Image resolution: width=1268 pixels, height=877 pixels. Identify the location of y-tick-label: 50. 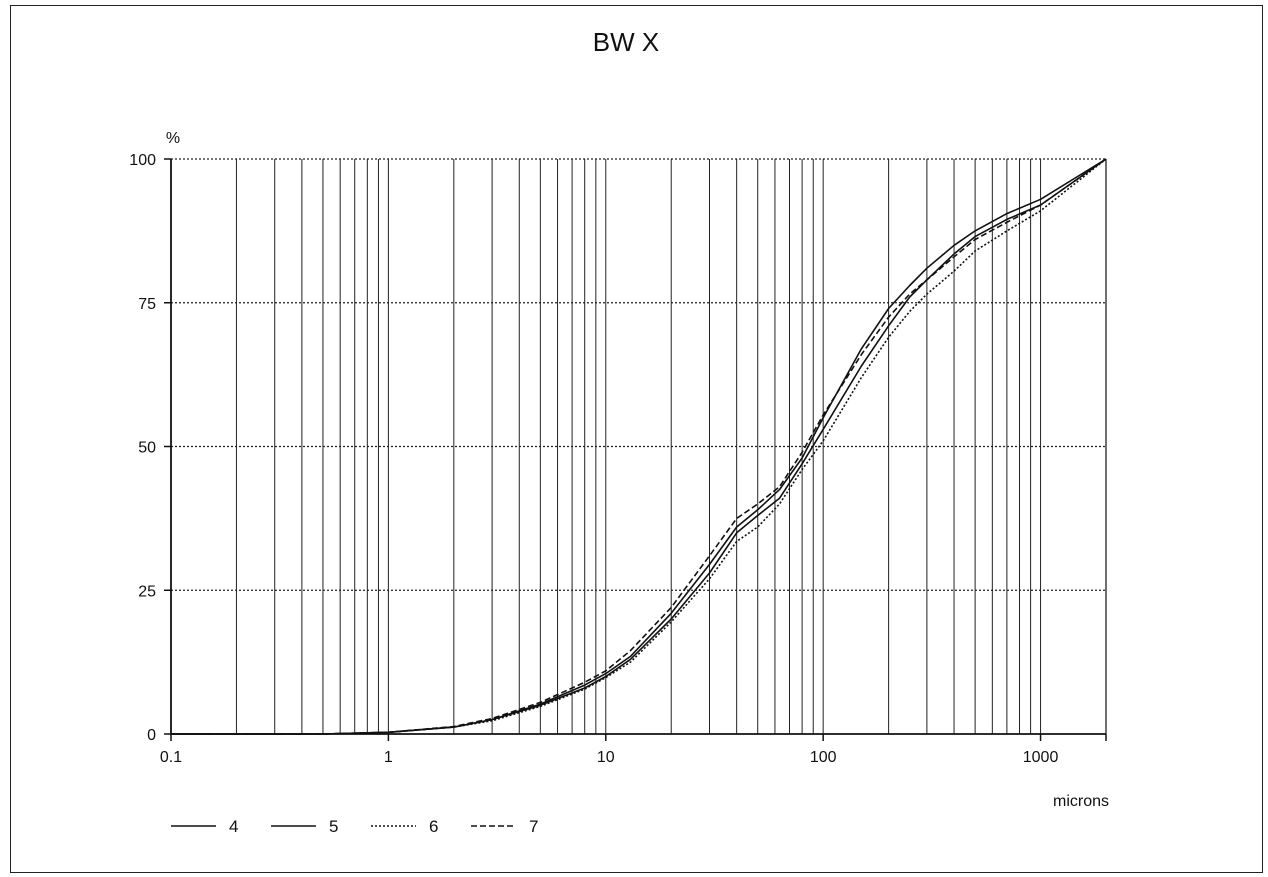
(147, 448).